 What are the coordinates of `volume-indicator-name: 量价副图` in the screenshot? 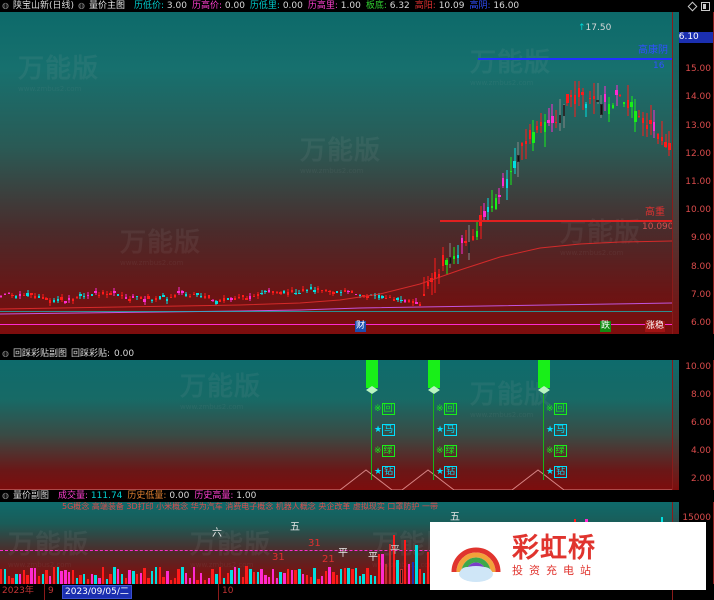 It's located at (30, 496).